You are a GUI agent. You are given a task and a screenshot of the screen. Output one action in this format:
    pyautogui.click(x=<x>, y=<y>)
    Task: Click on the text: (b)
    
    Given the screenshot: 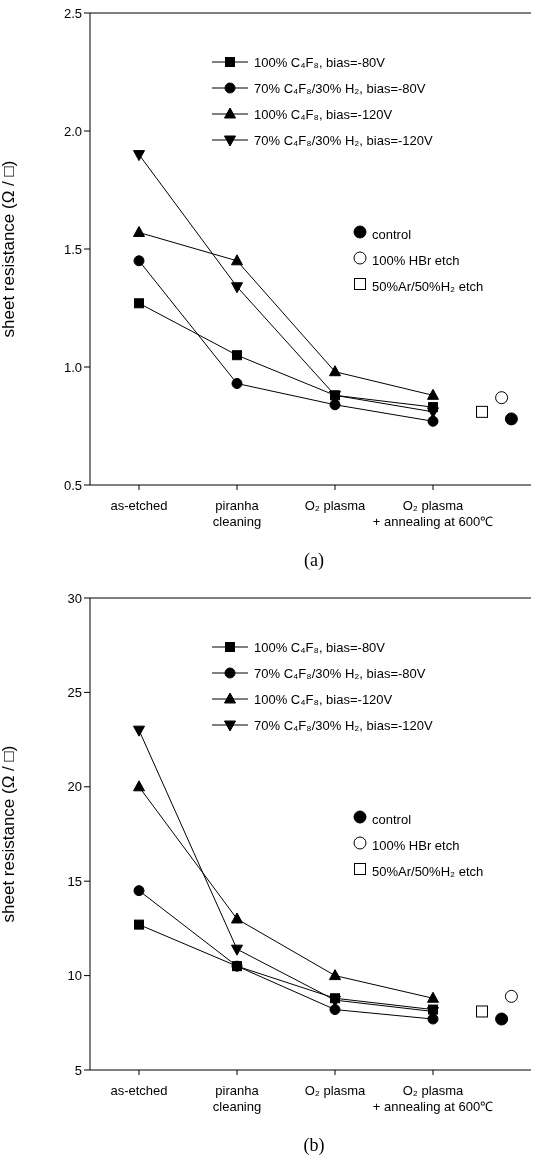 What is the action you would take?
    pyautogui.click(x=314, y=1145)
    